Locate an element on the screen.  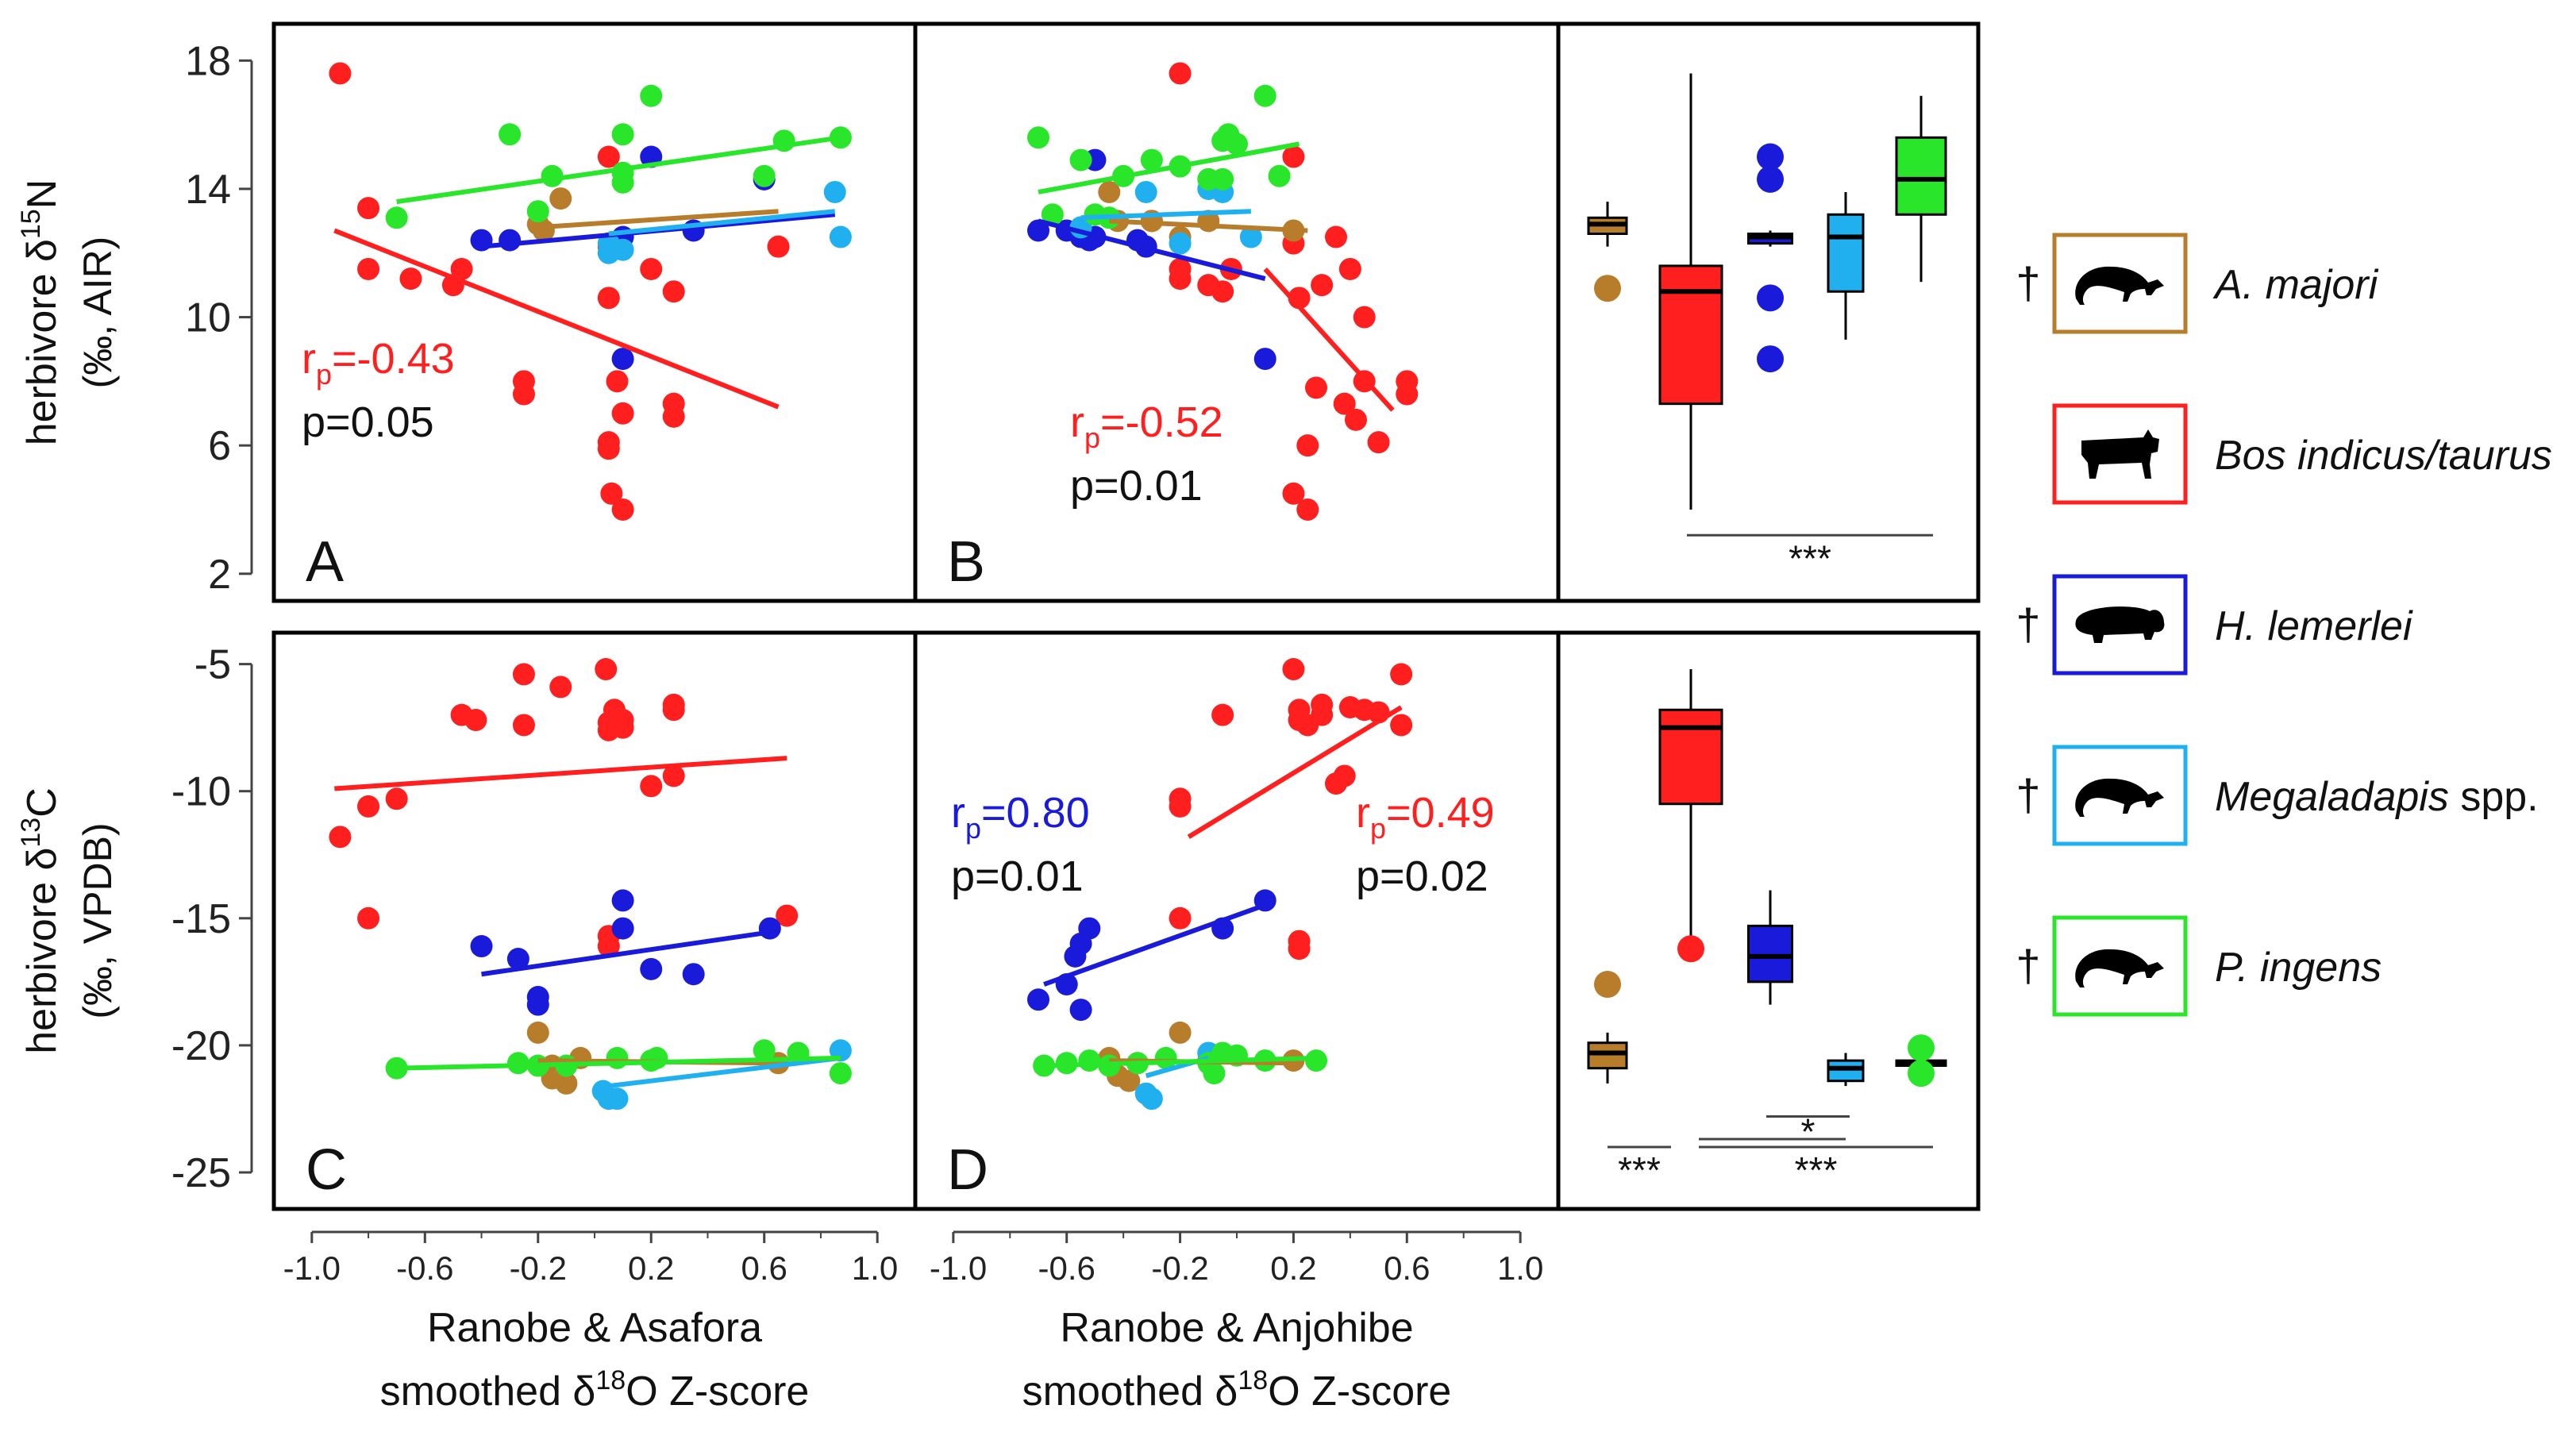
y-tick-label: -25 is located at coordinates (201, 1173).